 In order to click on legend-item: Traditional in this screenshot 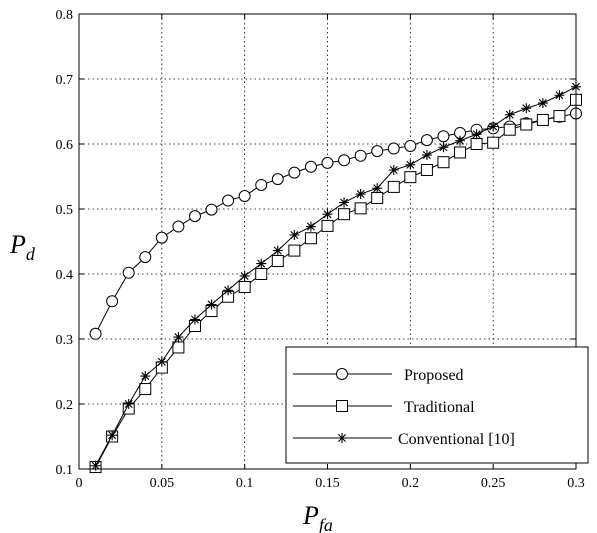, I will do `click(384, 407)`.